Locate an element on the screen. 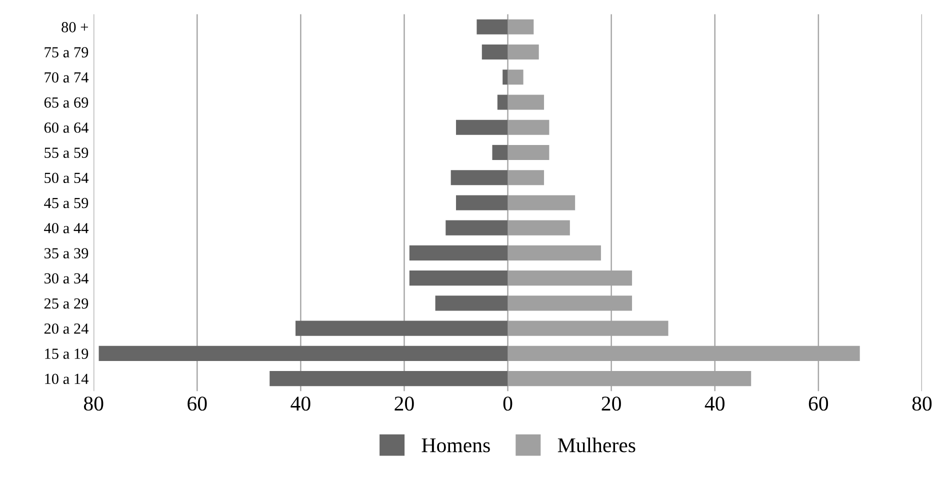 The image size is (936, 477). y-tick-label: 80 + is located at coordinates (75, 27).